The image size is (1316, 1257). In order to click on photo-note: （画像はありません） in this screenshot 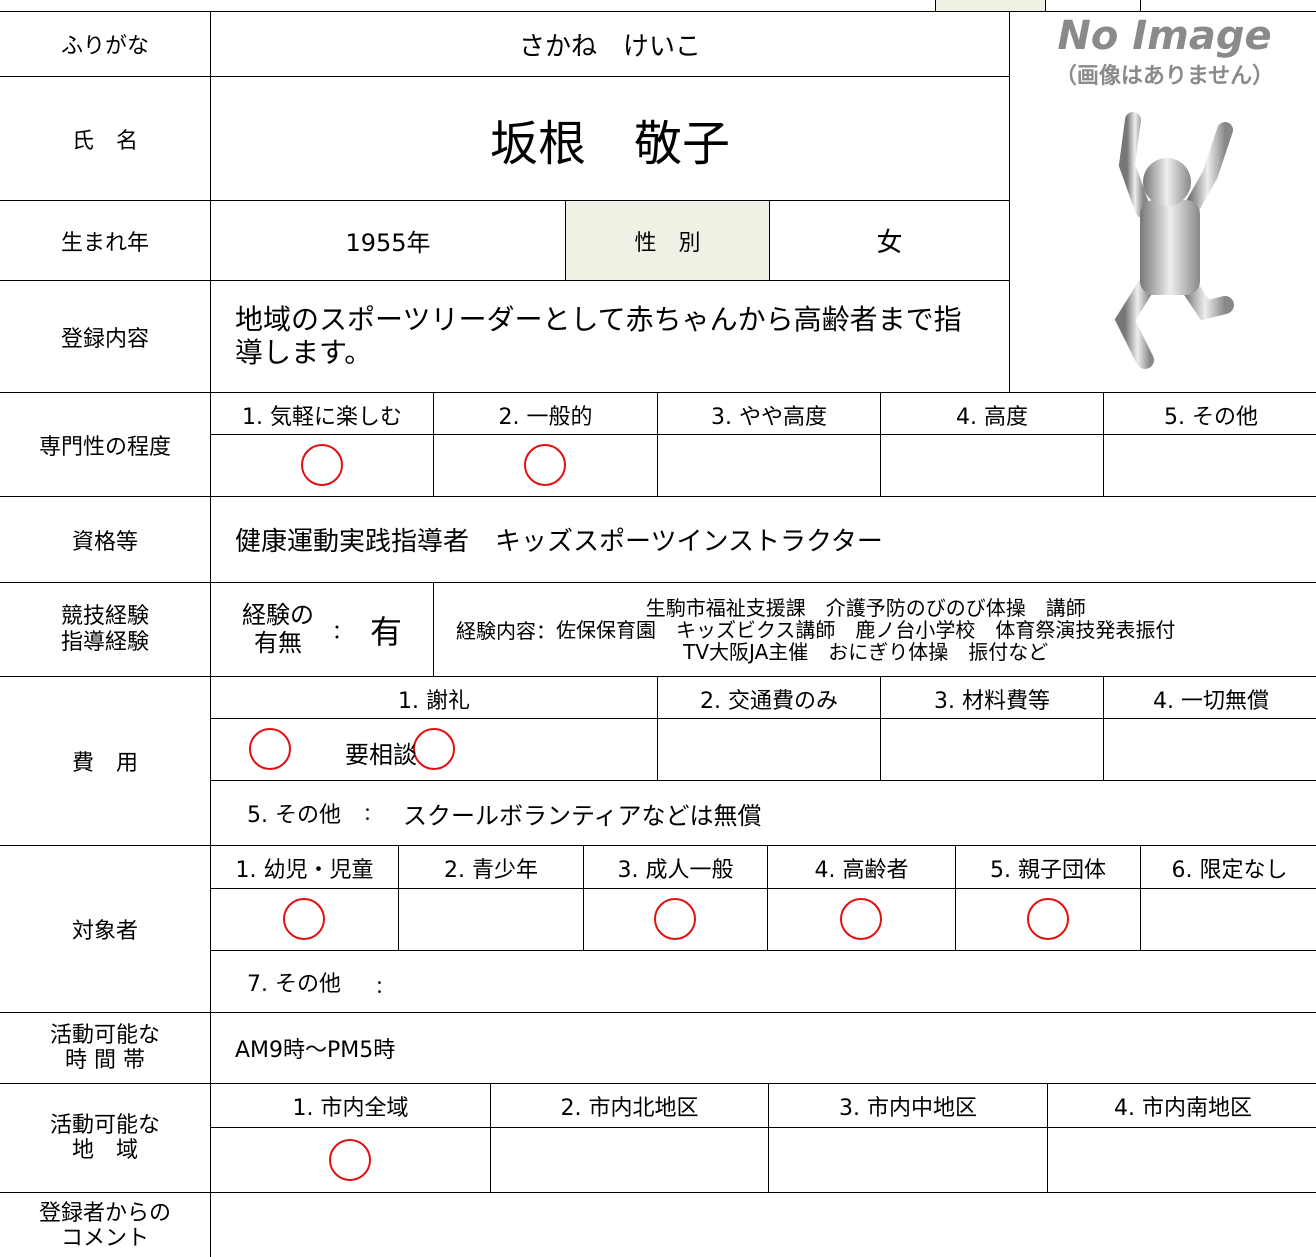, I will do `click(1164, 76)`.